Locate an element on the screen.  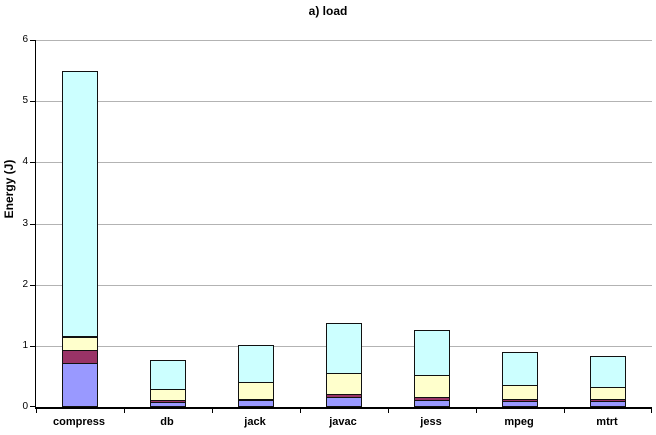
bar-group-jess is located at coordinates (432, 223).